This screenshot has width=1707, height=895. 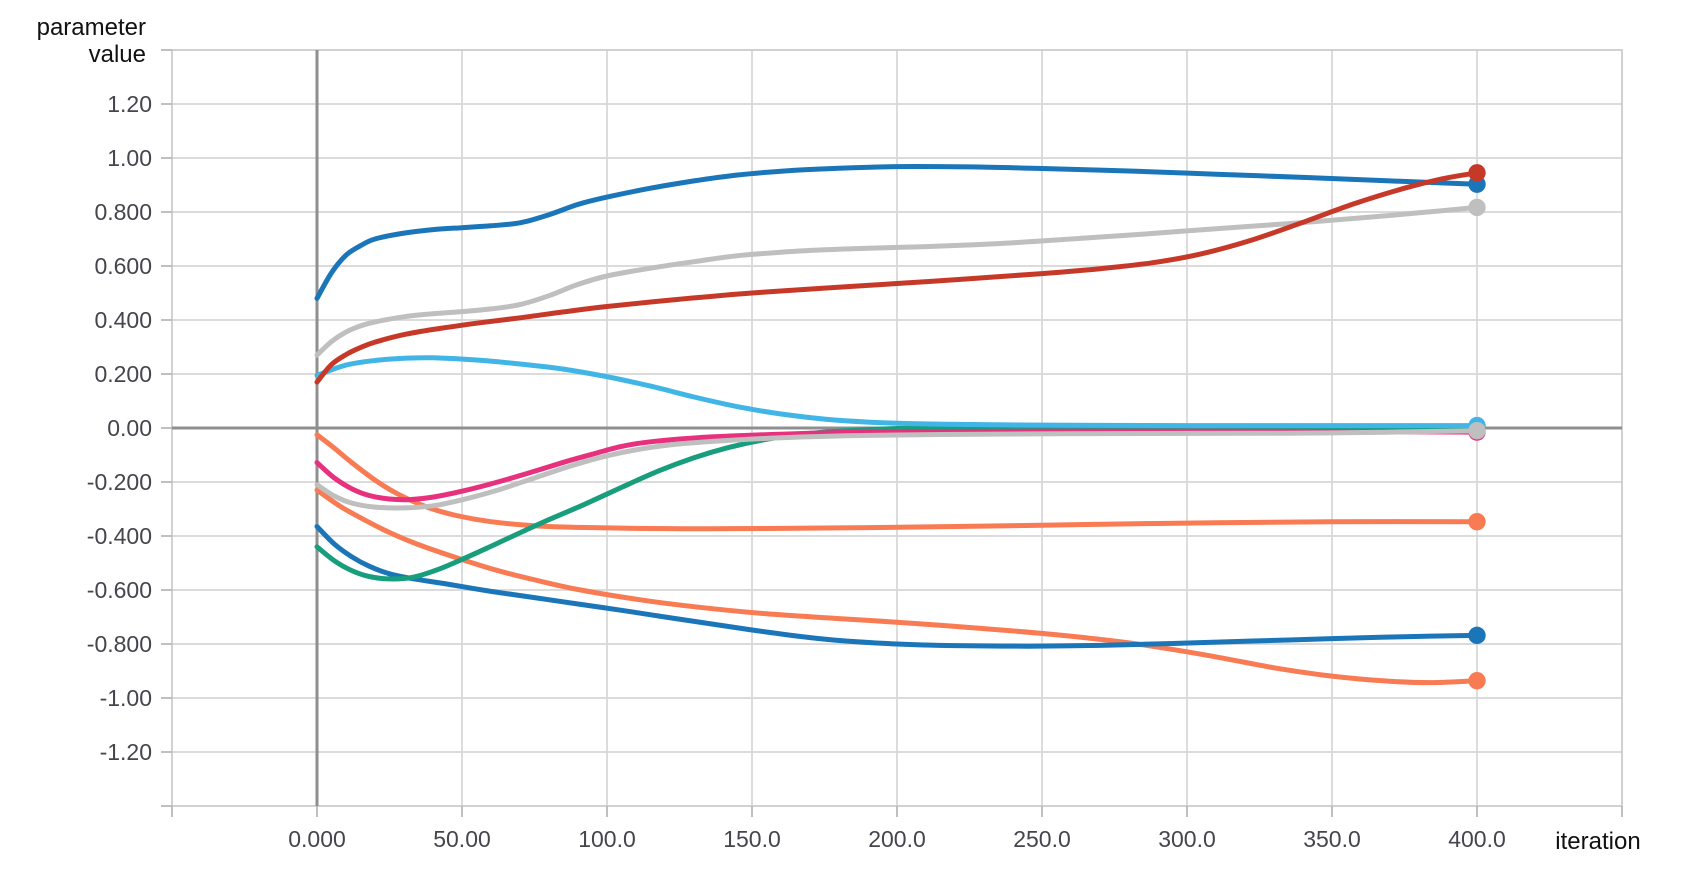 I want to click on y-axis-title-line2: value, so click(x=117, y=54).